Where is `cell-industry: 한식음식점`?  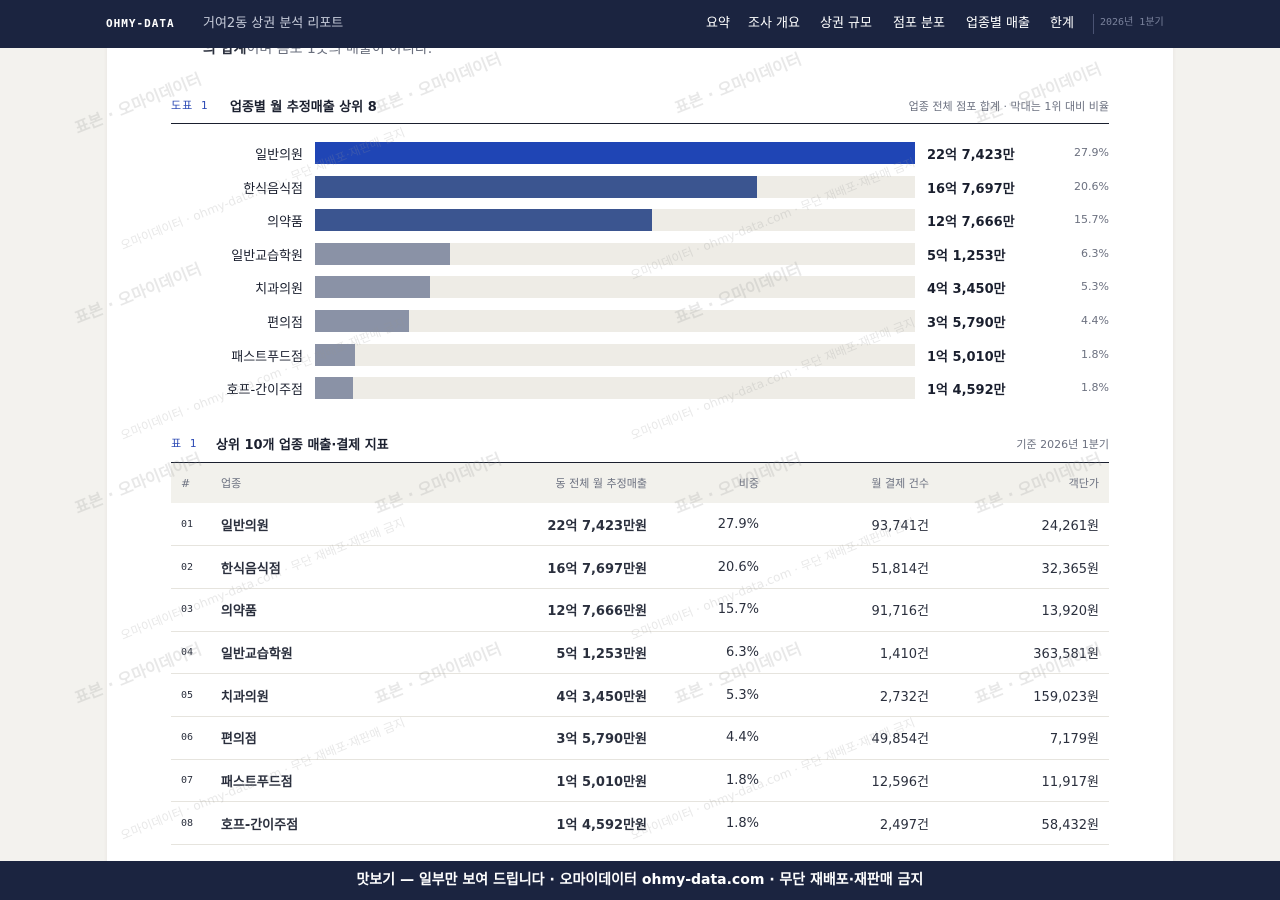
cell-industry: 한식음식점 is located at coordinates (331, 567).